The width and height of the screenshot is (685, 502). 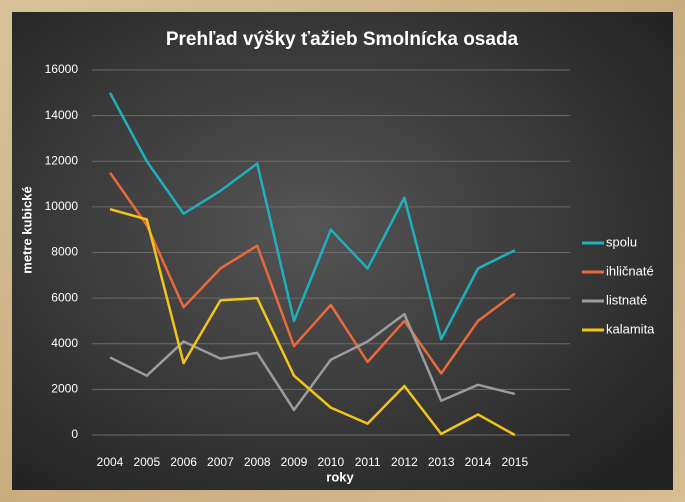 What do you see at coordinates (514, 462) in the screenshot?
I see `x-tick-label: 2015` at bounding box center [514, 462].